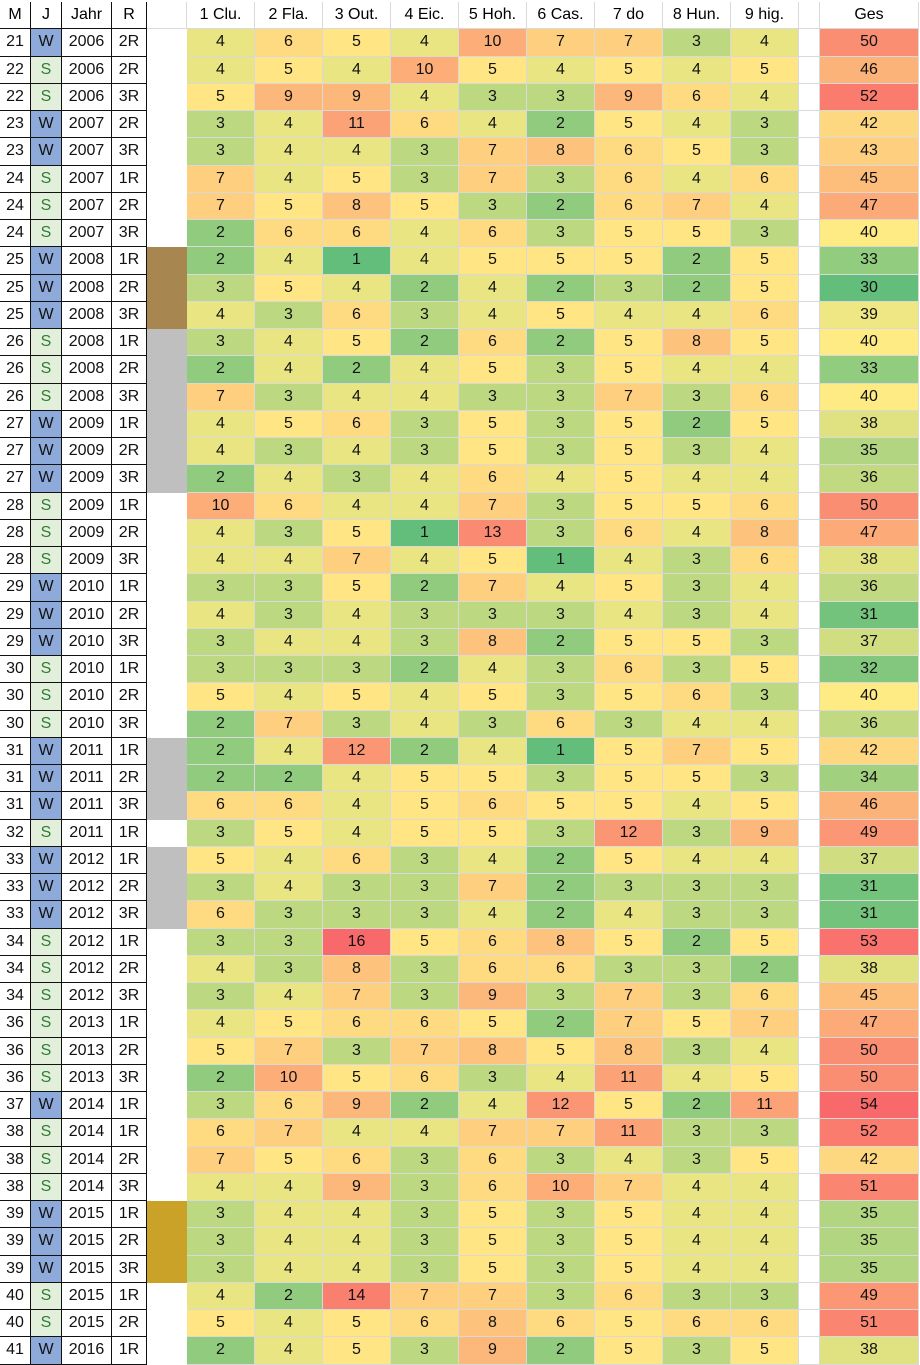 This screenshot has width=920, height=1365. What do you see at coordinates (87, 969) in the screenshot?
I see `cell-year: 2012` at bounding box center [87, 969].